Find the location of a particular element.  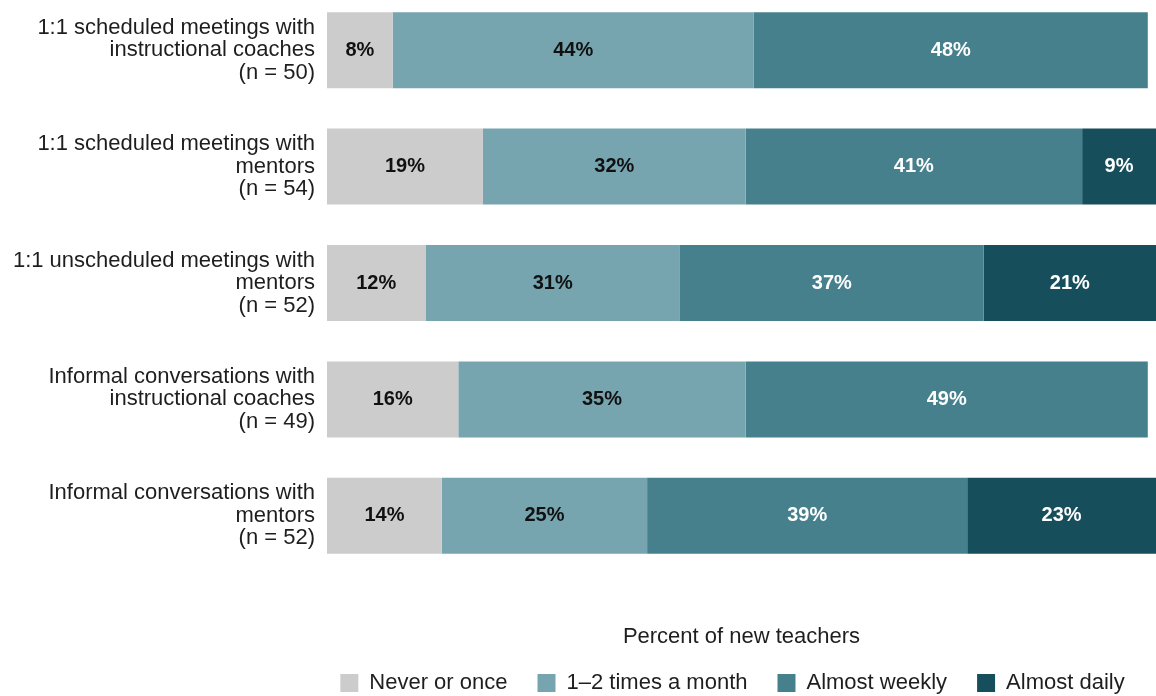

legend-label: Almost weekly is located at coordinates (877, 682).